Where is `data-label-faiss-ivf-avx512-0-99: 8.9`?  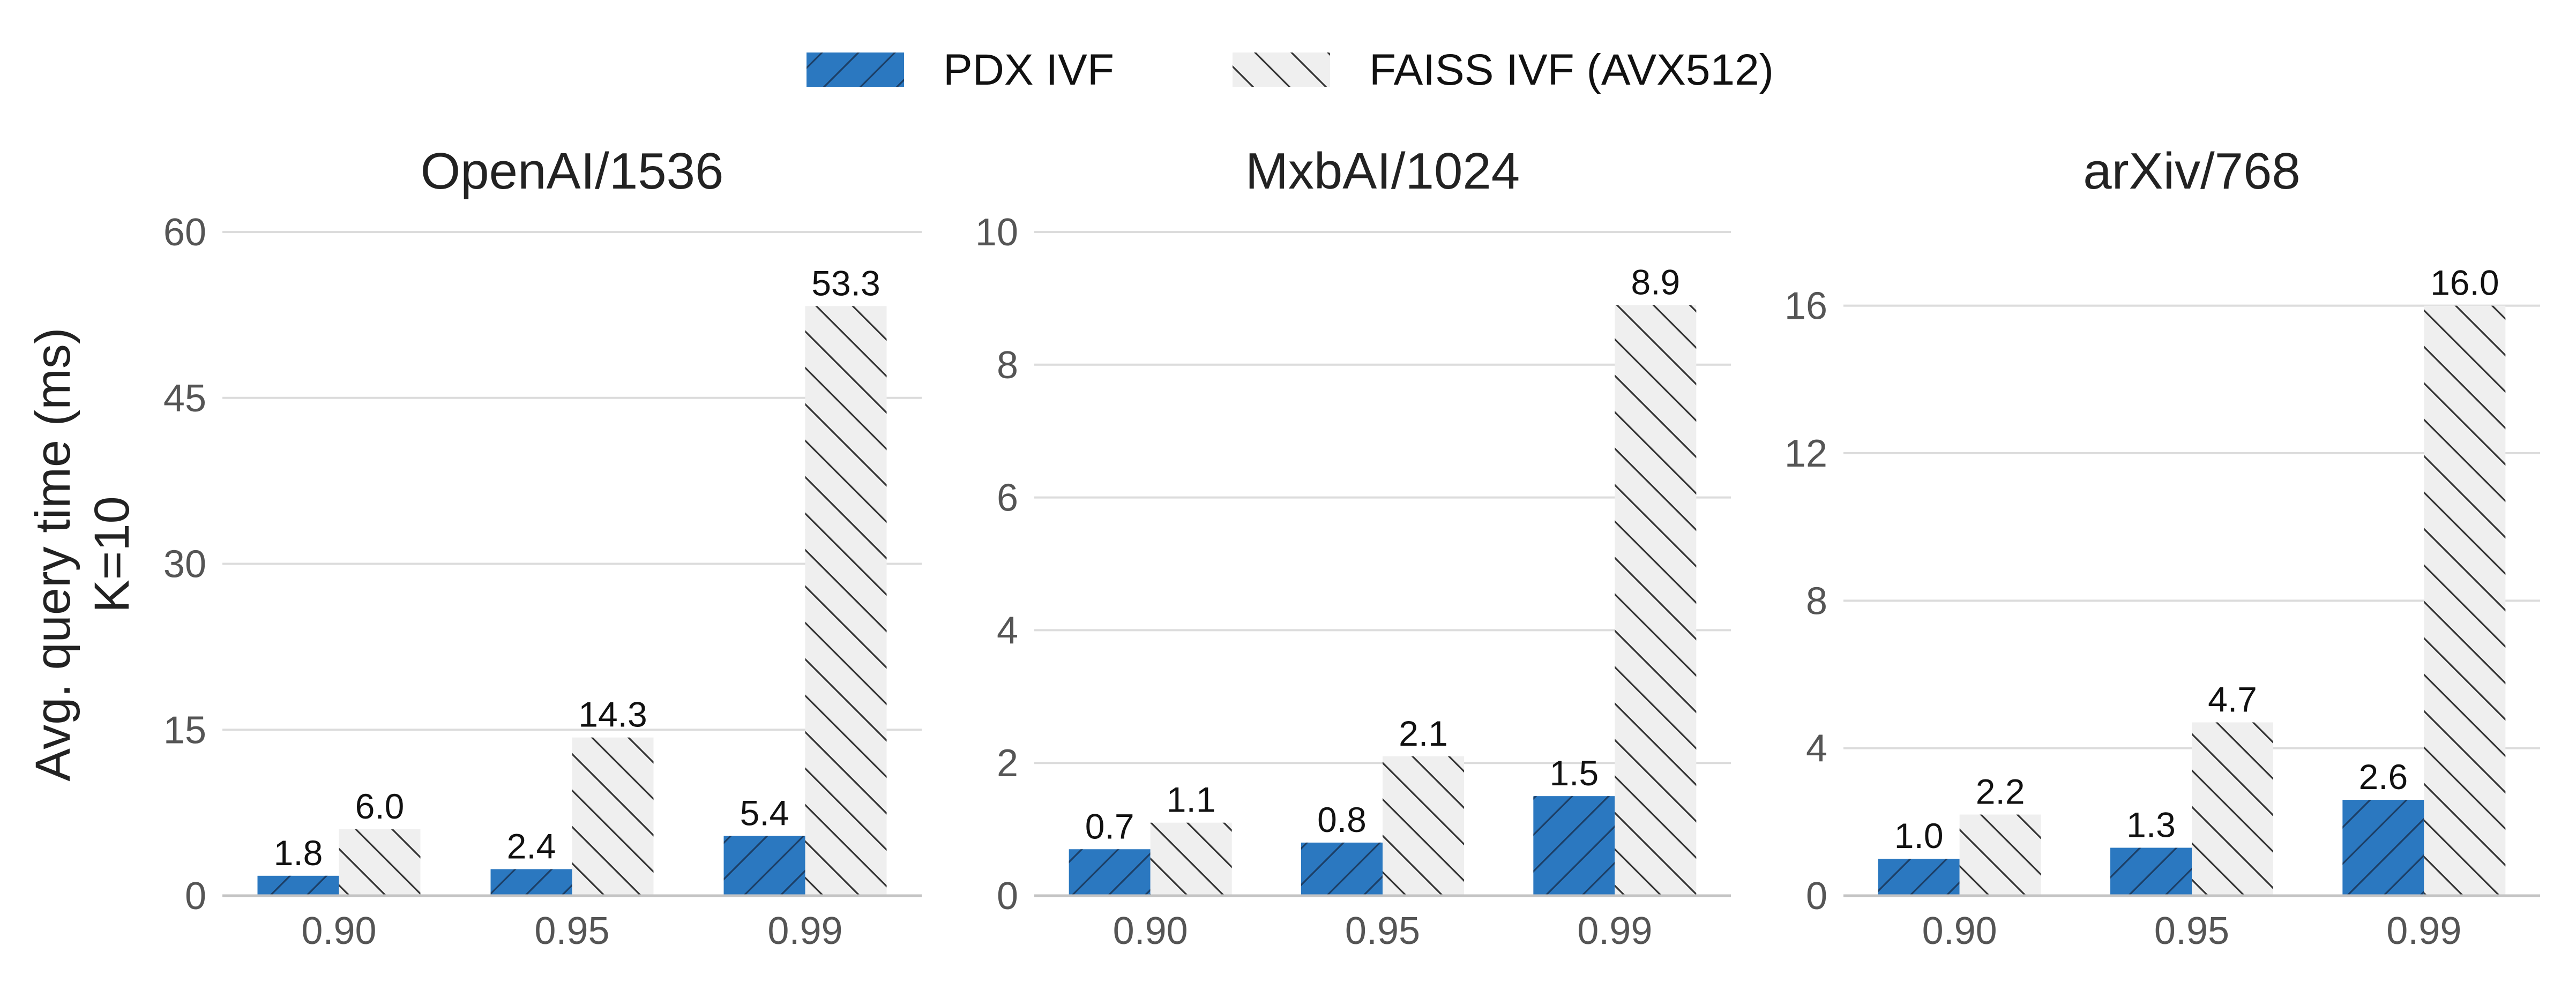 data-label-faiss-ivf-avx512-0-99: 8.9 is located at coordinates (1655, 282).